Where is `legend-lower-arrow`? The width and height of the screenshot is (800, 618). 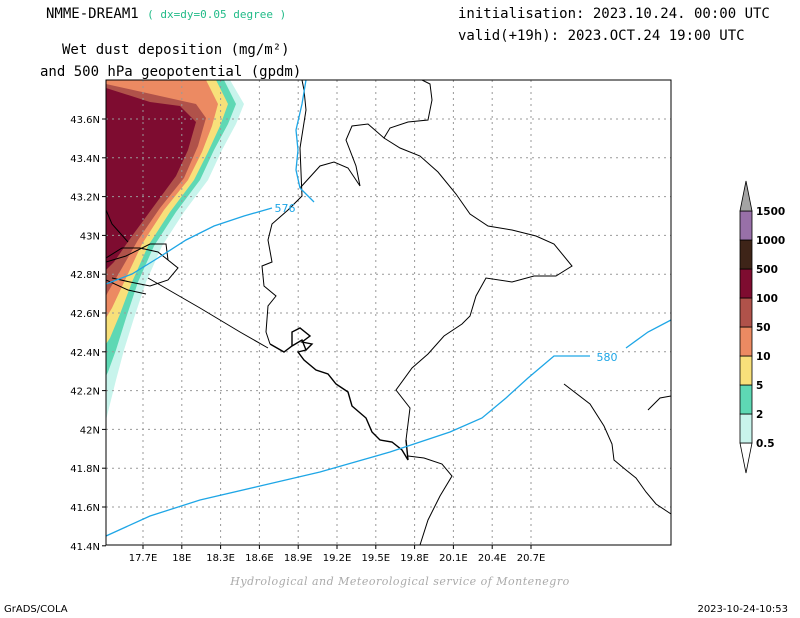
legend-lower-arrow is located at coordinates (746, 458).